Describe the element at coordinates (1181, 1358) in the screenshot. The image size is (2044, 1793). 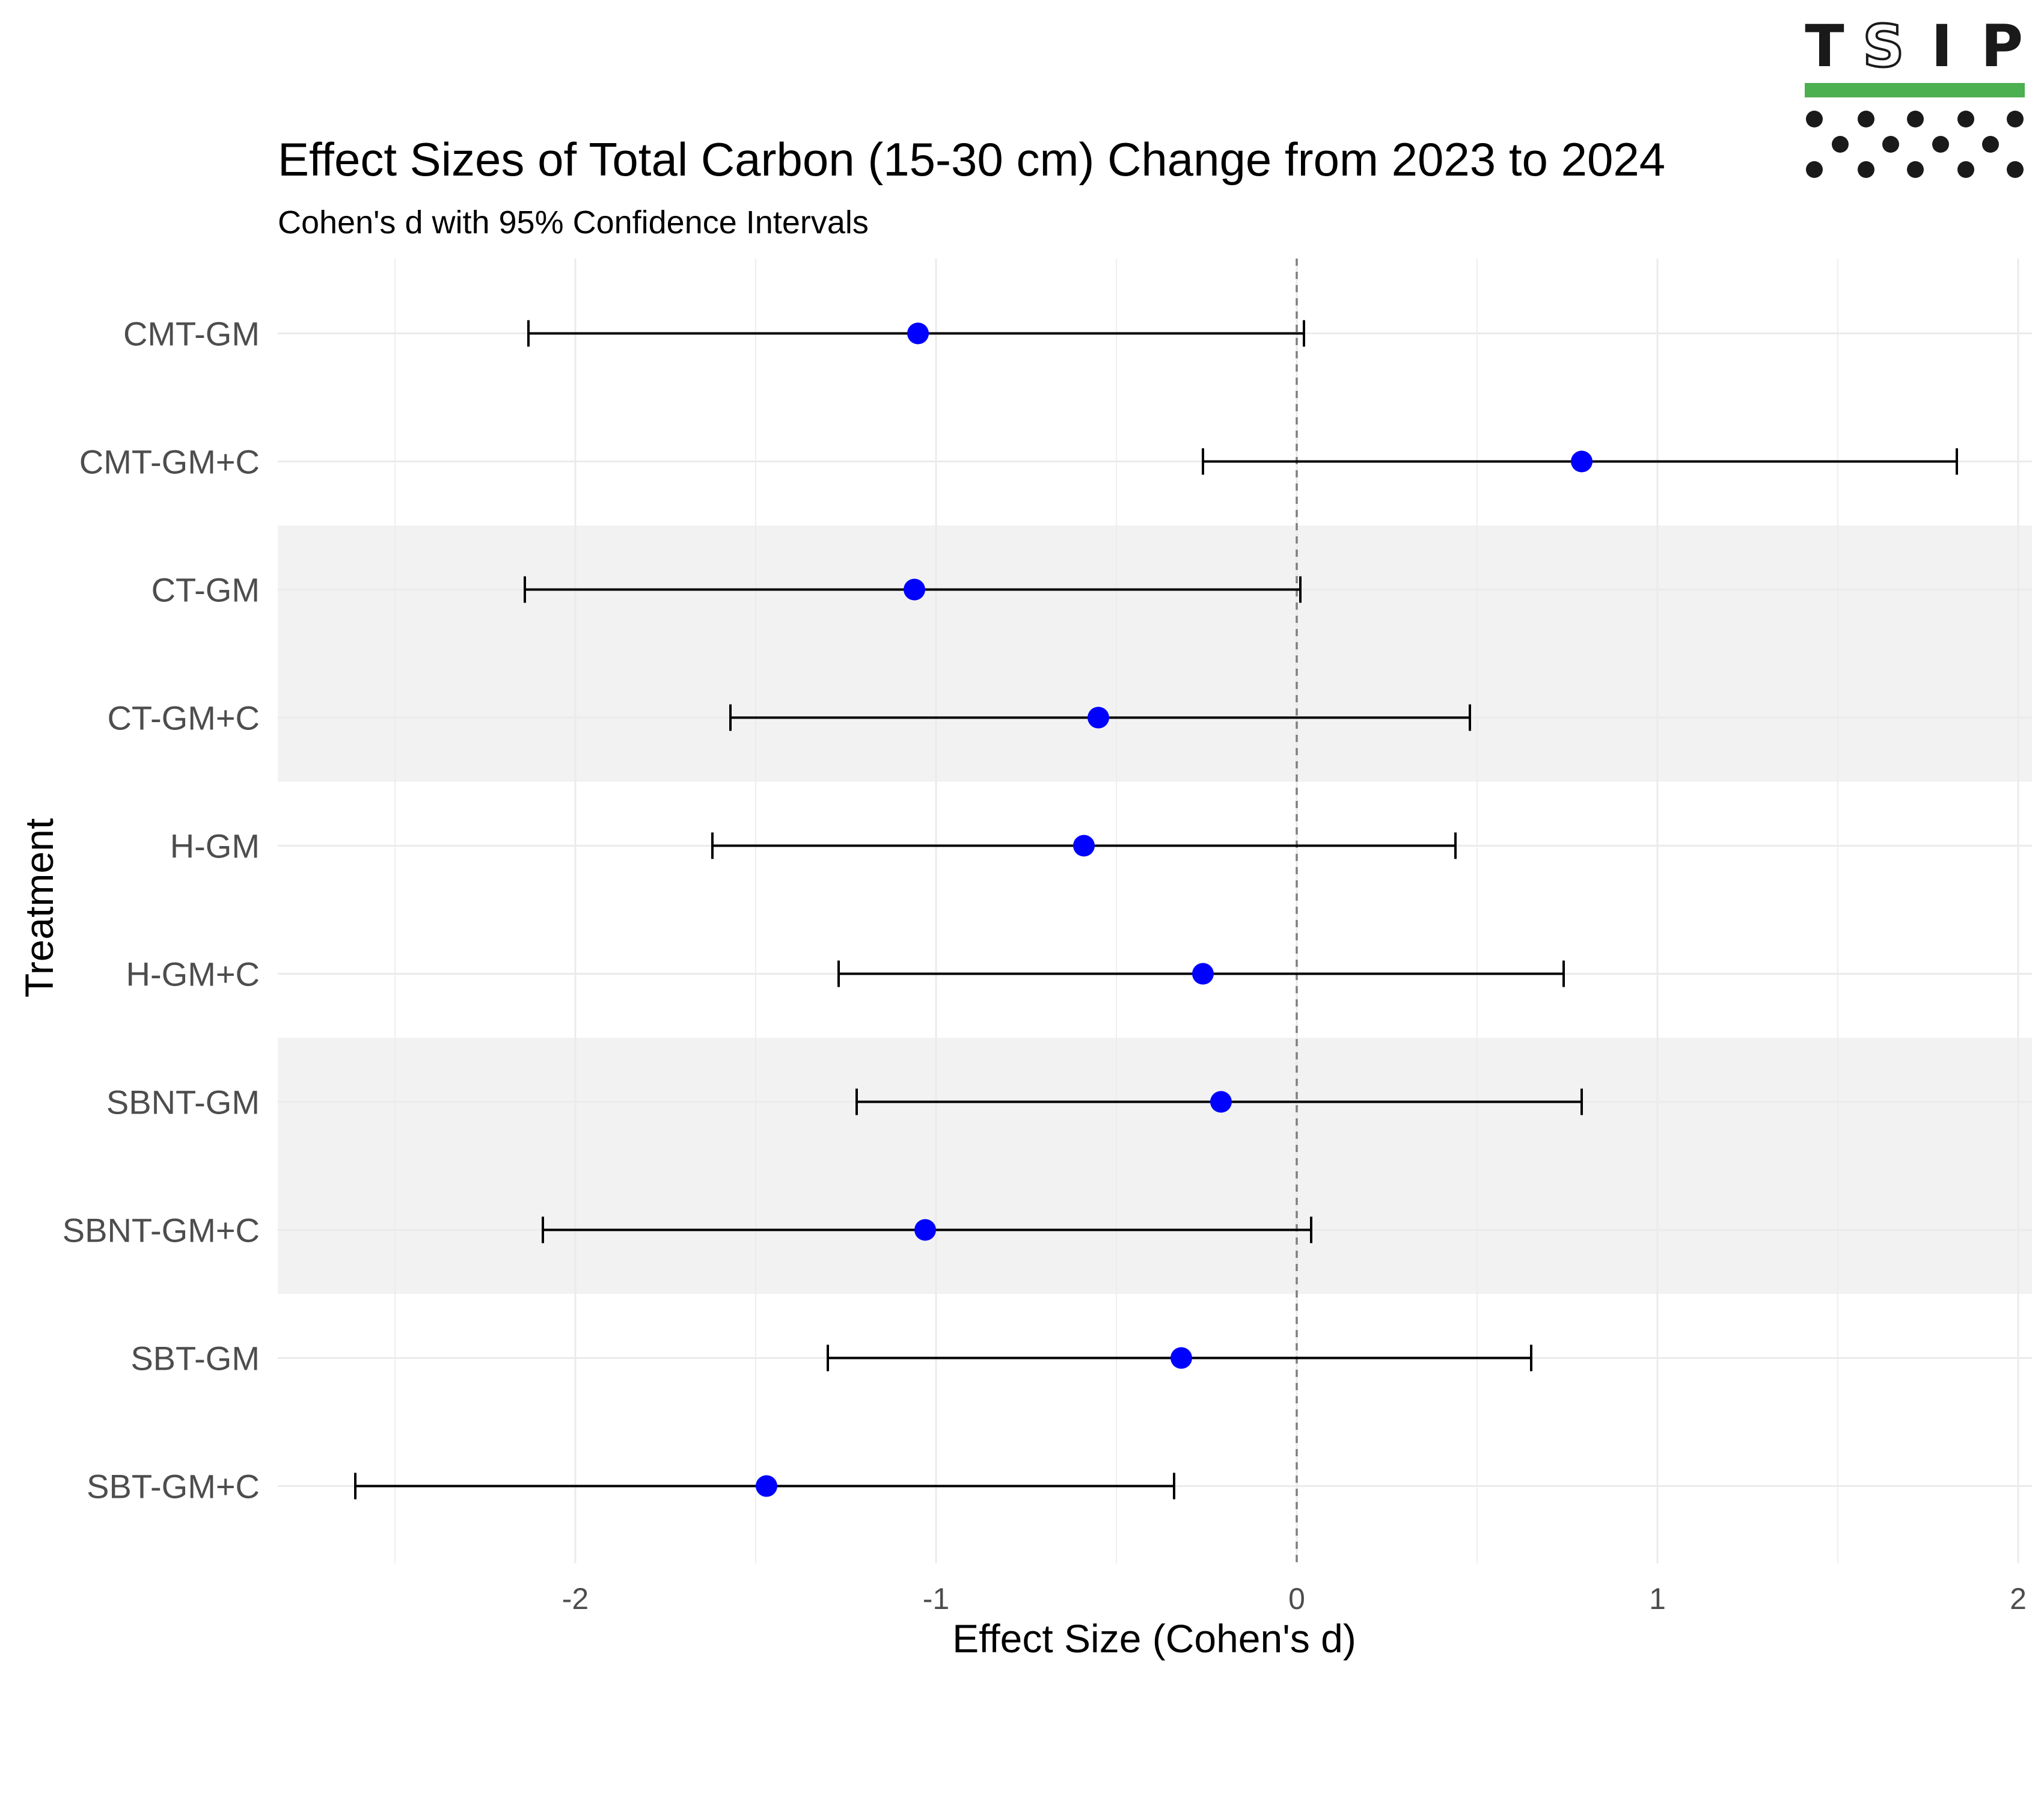
I see `point-SBT-GM` at that location.